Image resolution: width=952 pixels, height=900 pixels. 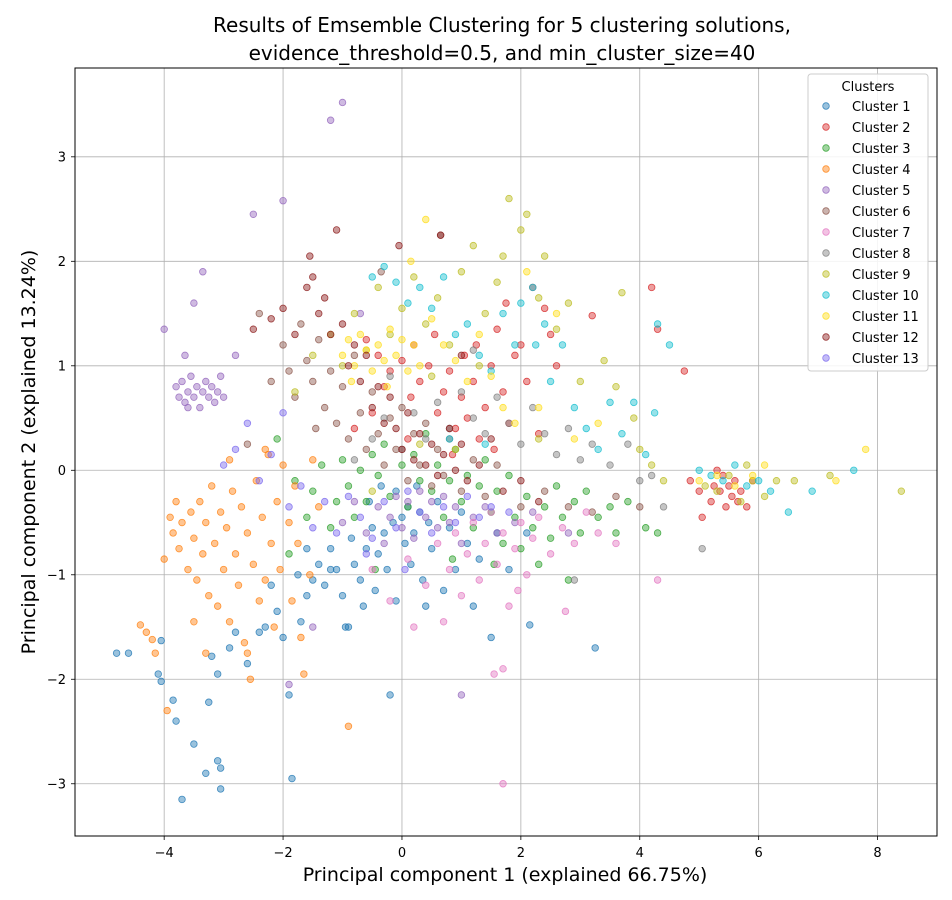 I want to click on y-tick-label: 0, so click(x=62, y=471).